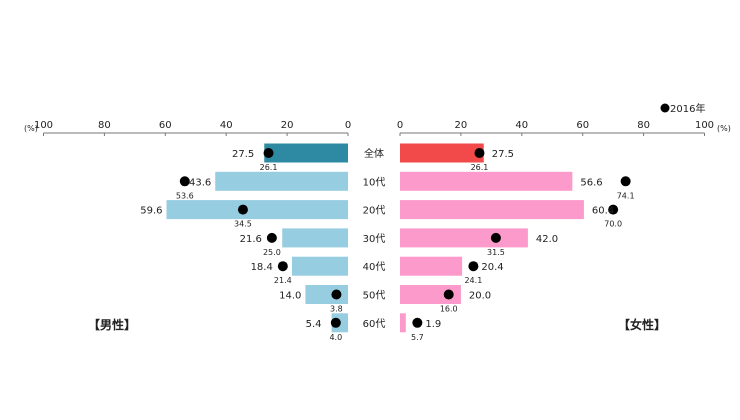  Describe the element at coordinates (335, 337) in the screenshot. I see `marker-value-label: 4.0` at that location.